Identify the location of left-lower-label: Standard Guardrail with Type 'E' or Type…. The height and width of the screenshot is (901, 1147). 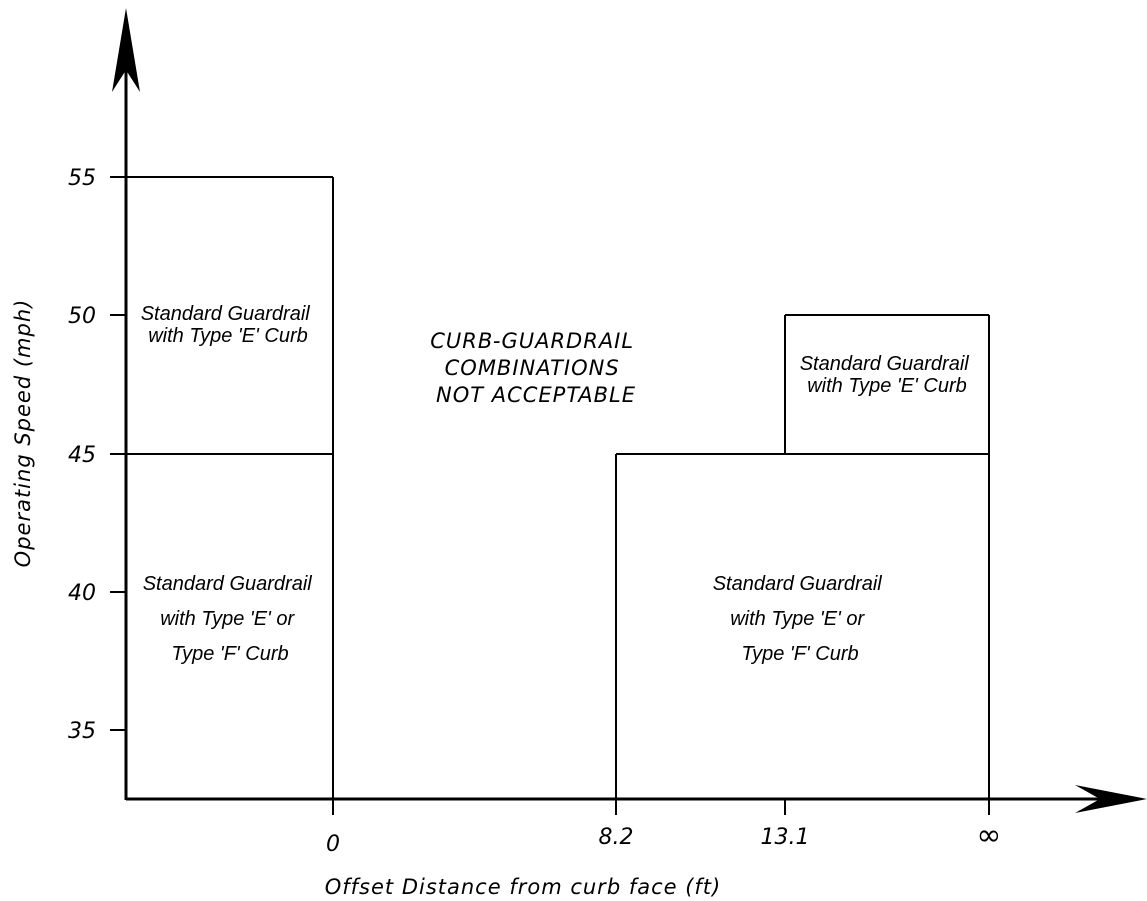
(230, 619).